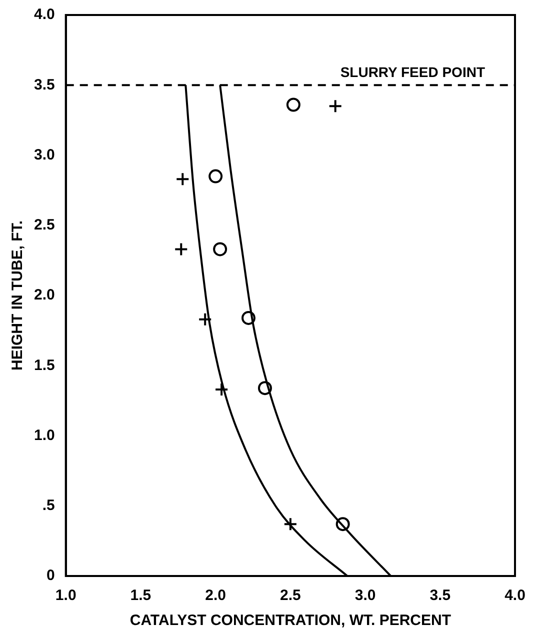  Describe the element at coordinates (365, 595) in the screenshot. I see `x-tick-label: 3.0` at that location.